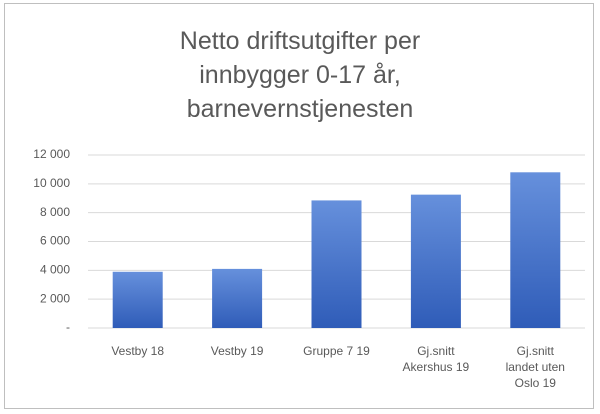 The width and height of the screenshot is (600, 414). What do you see at coordinates (55, 298) in the screenshot?
I see `y-tick-label: 2 000` at bounding box center [55, 298].